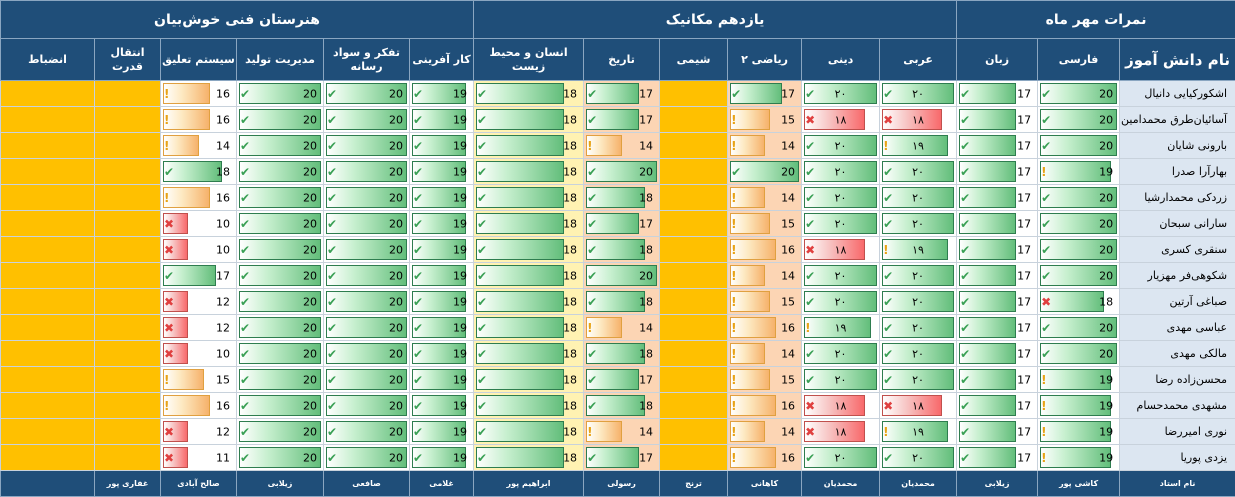 Image resolution: width=1235 pixels, height=497 pixels. I want to click on student-name: سارانی سبحان, so click(1177, 224).